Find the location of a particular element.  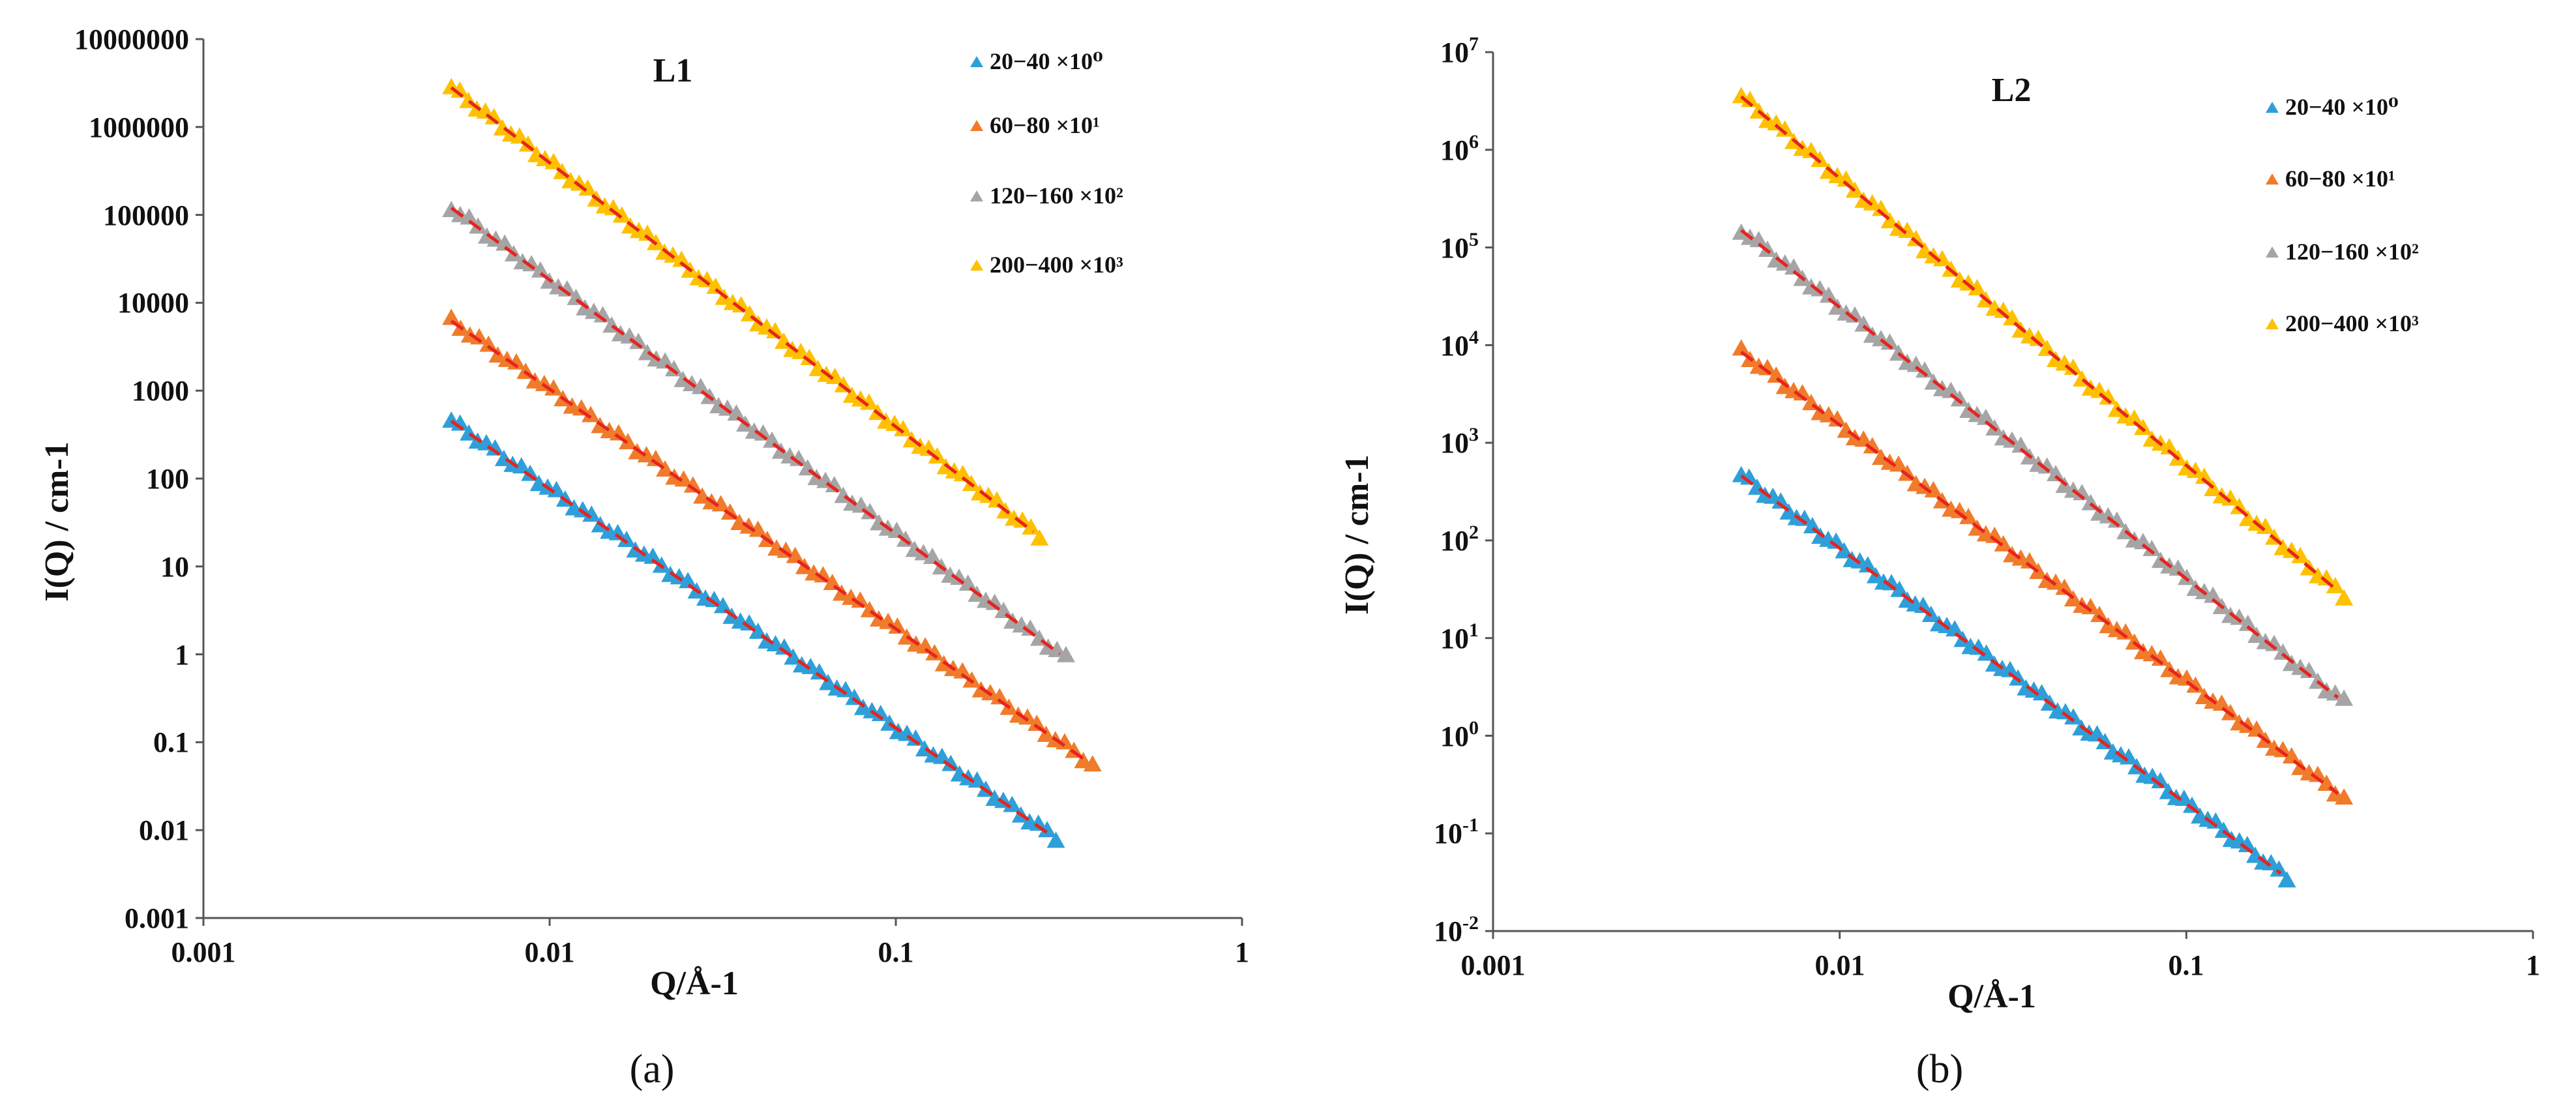

panel-b-y-tick-label: 10⁰ is located at coordinates (1459, 734).